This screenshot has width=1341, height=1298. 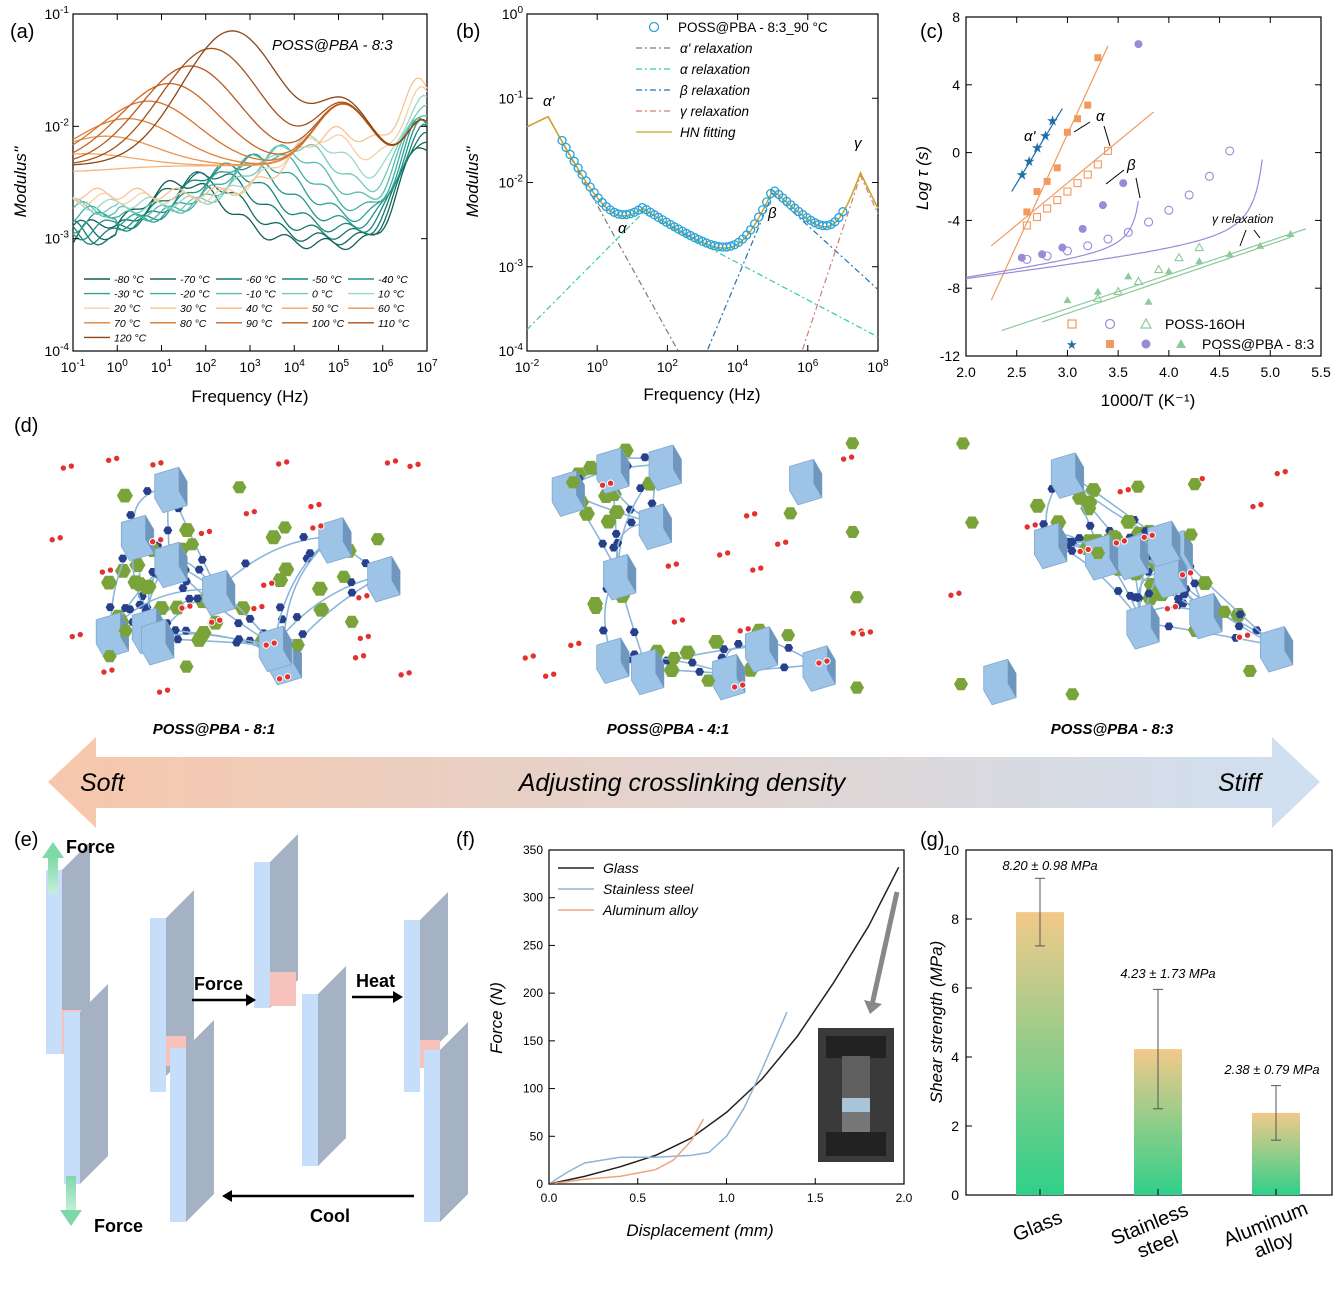 What do you see at coordinates (772, 213) in the screenshot?
I see `panel-b-annot-beta: β` at bounding box center [772, 213].